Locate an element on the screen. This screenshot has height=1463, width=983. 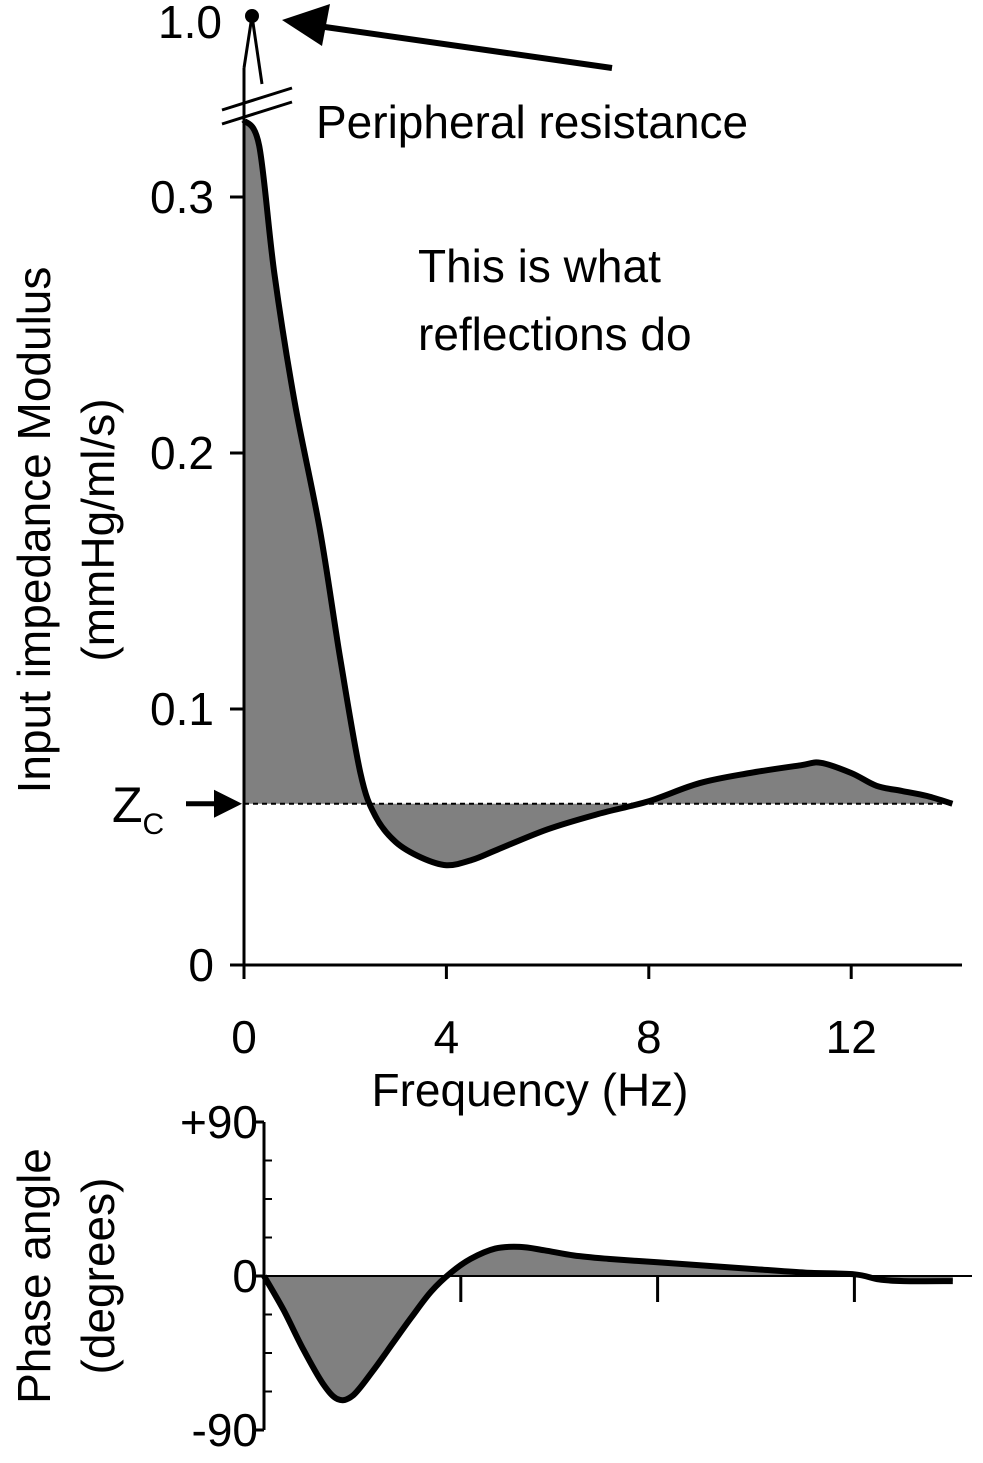
zc-arrowhead is located at coordinates (228, 803).